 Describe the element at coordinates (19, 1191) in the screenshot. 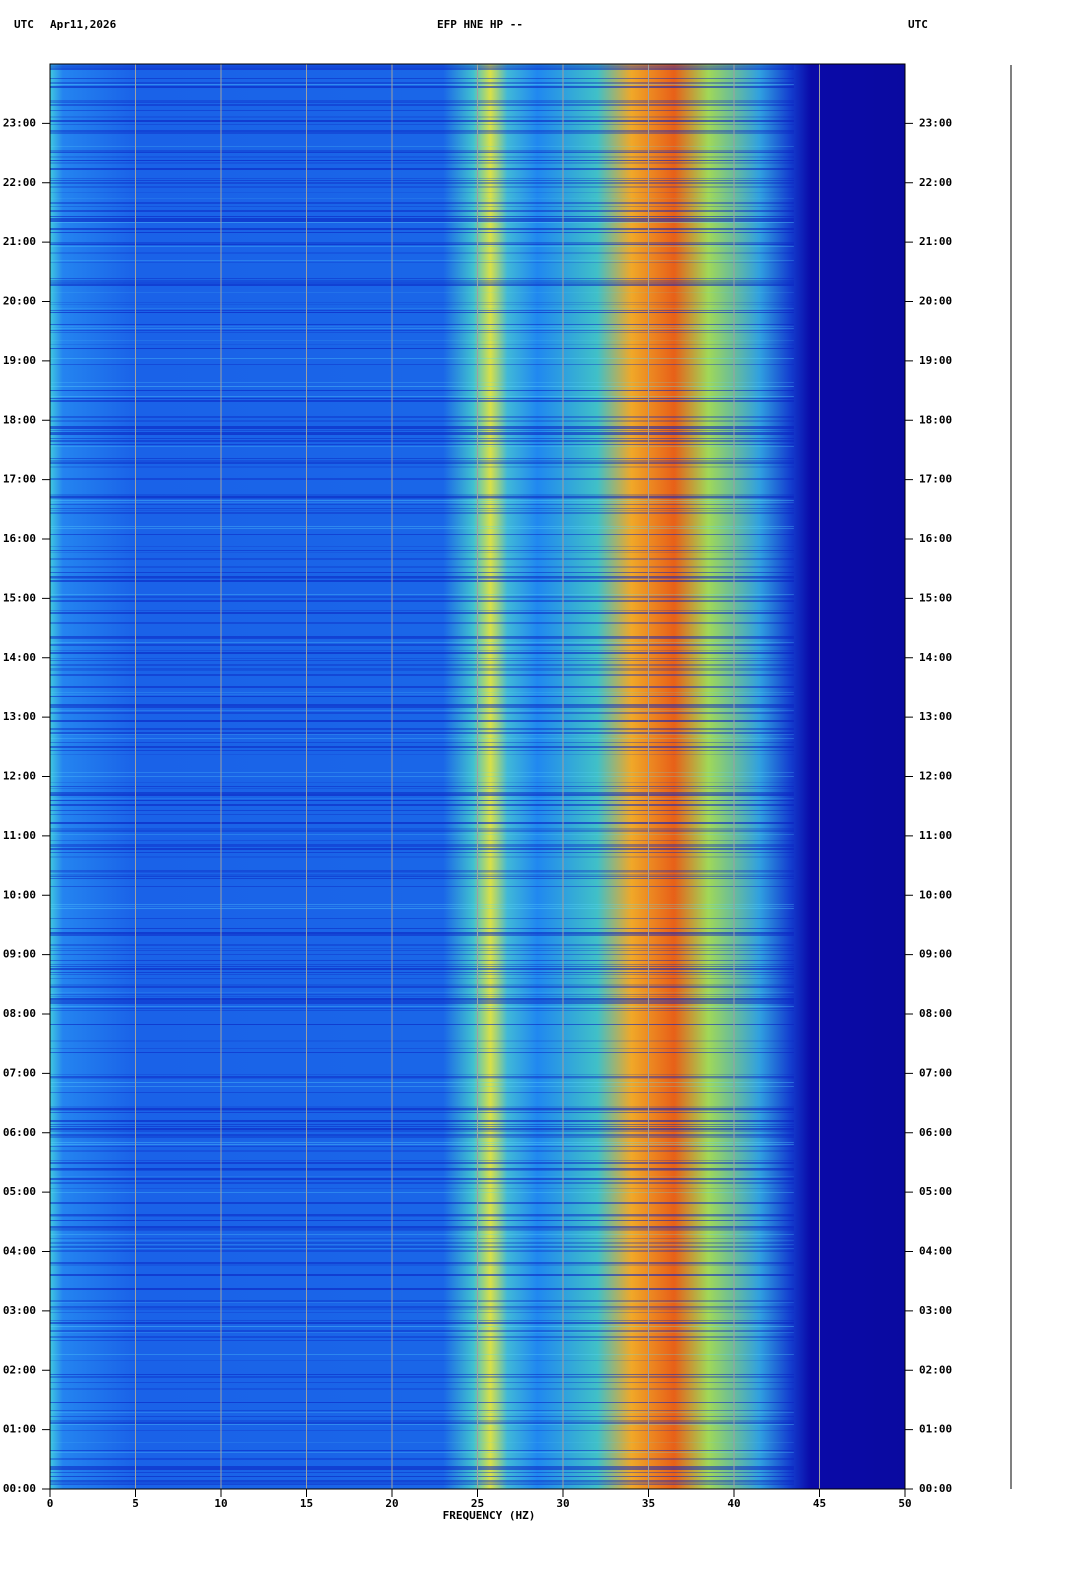

I see `y-tick-label-left: 05:00` at that location.